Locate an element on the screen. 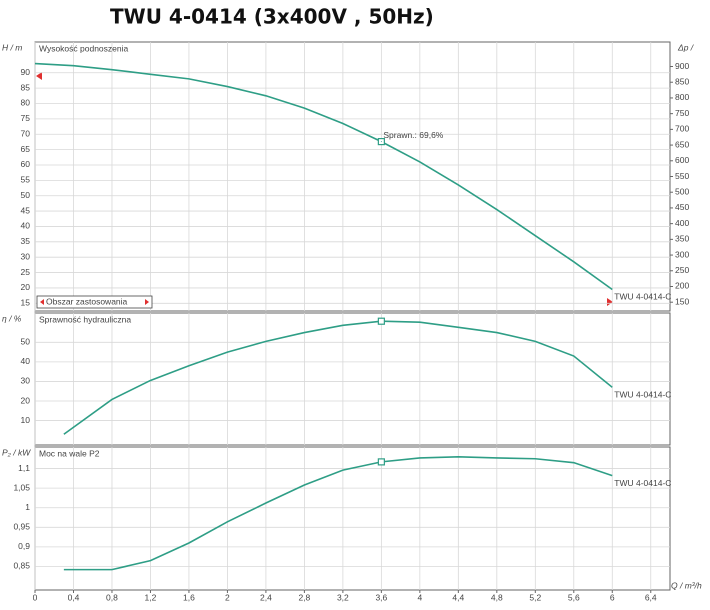 The height and width of the screenshot is (610, 710). range-limit-left is located at coordinates (39, 76).